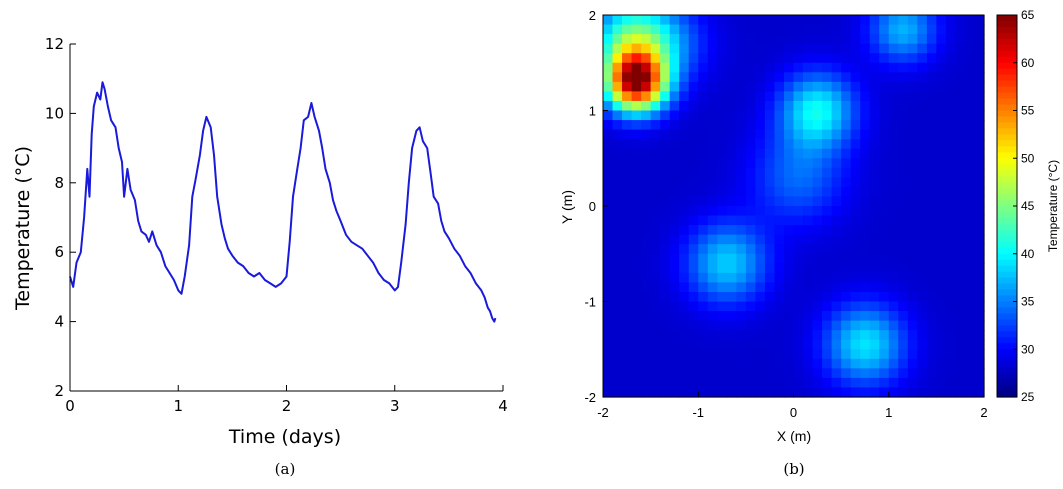  Describe the element at coordinates (1028, 349) in the screenshot. I see `colorbar-tick-label: 30` at that location.